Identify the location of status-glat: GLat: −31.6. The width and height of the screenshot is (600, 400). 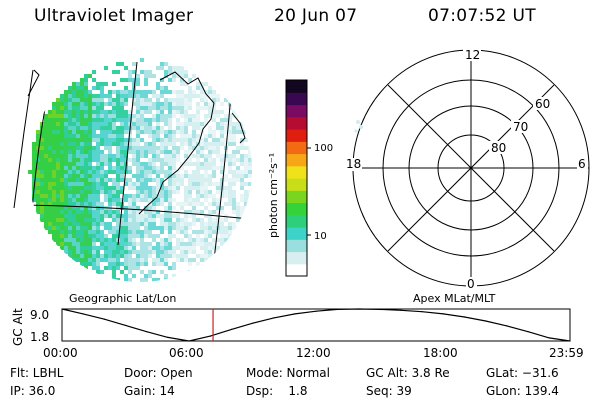
(522, 373).